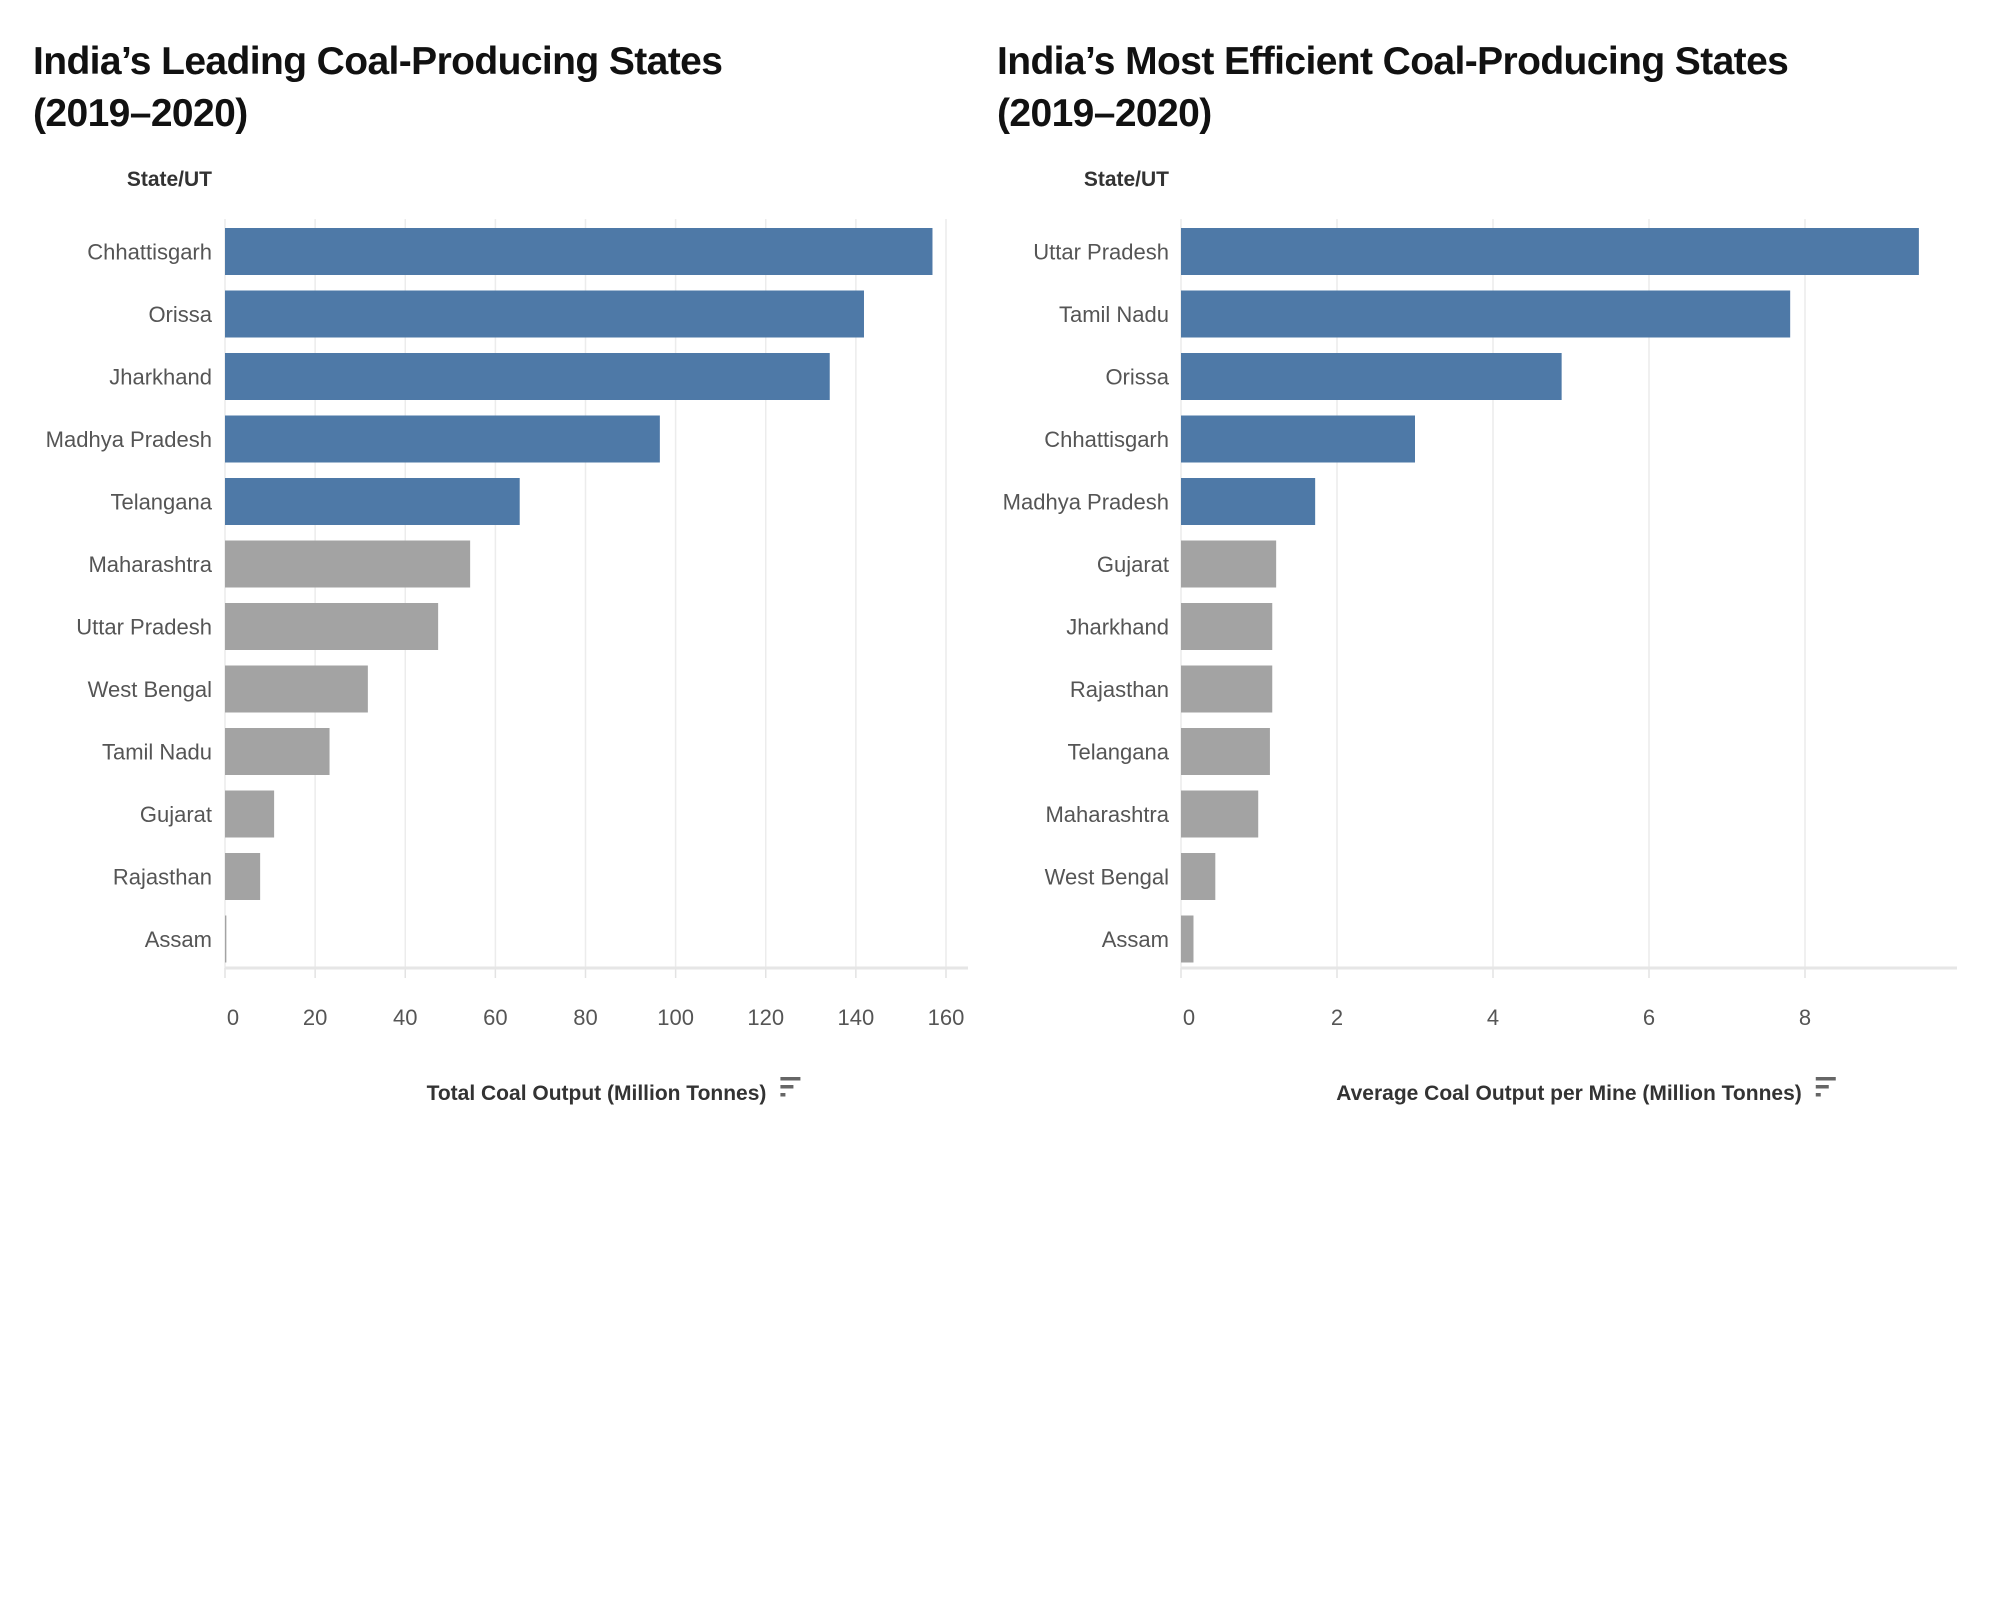 Image resolution: width=2000 pixels, height=1600 pixels. What do you see at coordinates (1337, 1017) in the screenshot?
I see `x-tick-label: 2` at bounding box center [1337, 1017].